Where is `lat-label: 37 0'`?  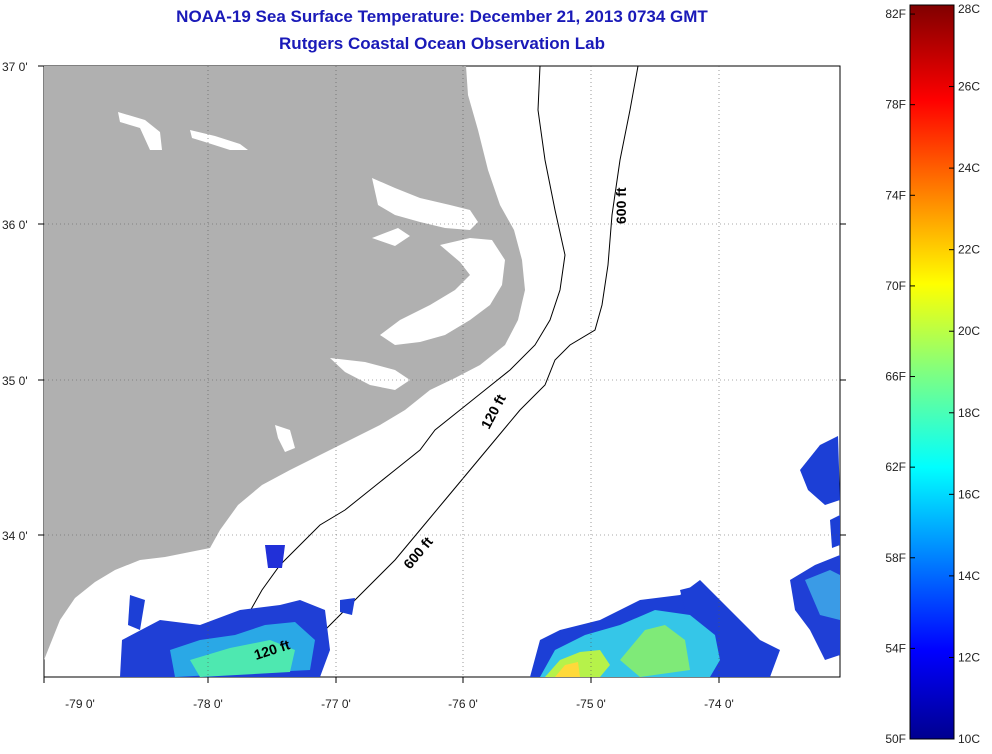
lat-label: 37 0' is located at coordinates (15, 67).